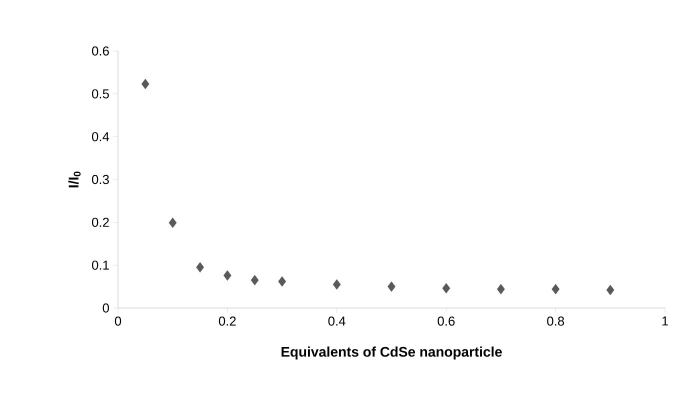 The width and height of the screenshot is (675, 415). What do you see at coordinates (392, 353) in the screenshot?
I see `x-axis-title: Equivalents of CdSe nanoparticle` at bounding box center [392, 353].